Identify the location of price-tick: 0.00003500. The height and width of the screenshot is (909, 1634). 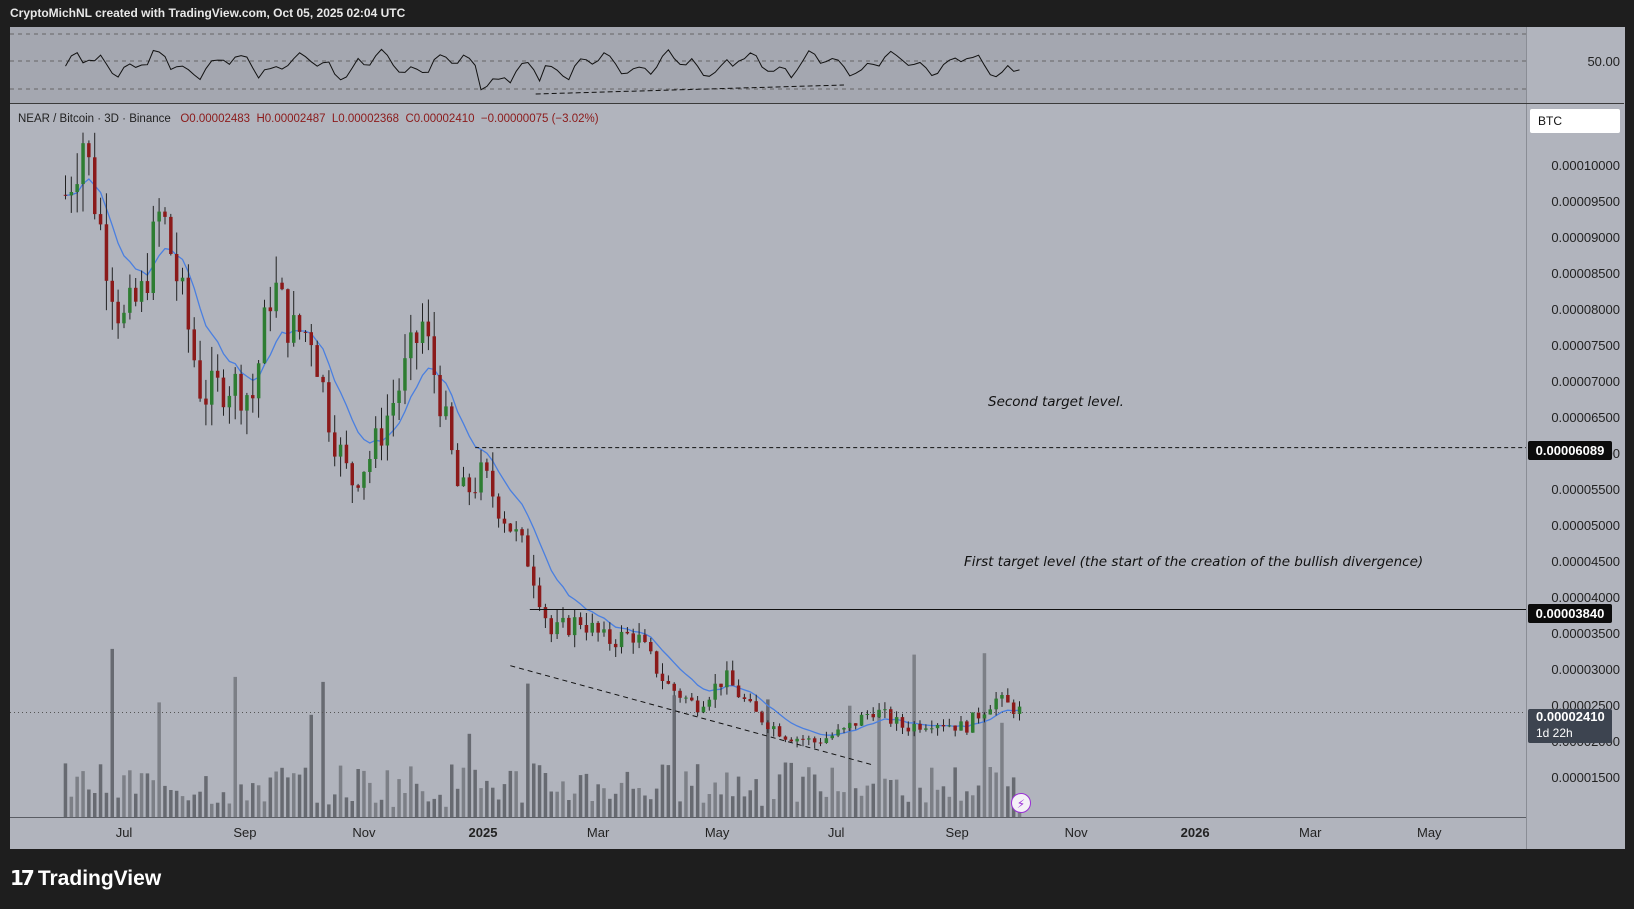
(1585, 633).